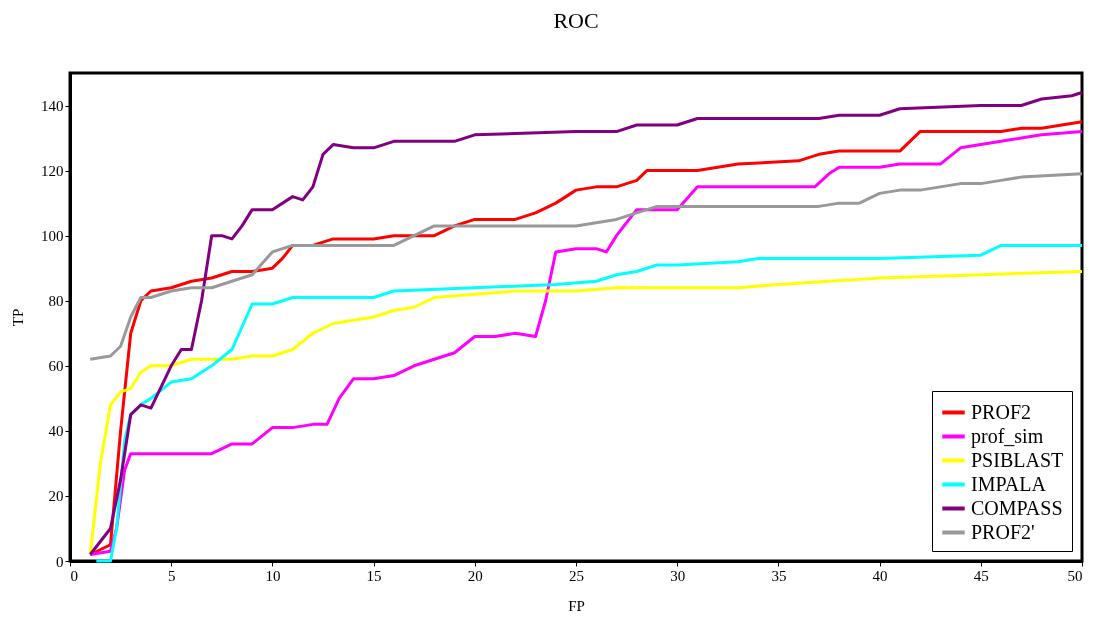 This screenshot has height=623, width=1099. Describe the element at coordinates (74, 575) in the screenshot. I see `x-tick-label: 0` at that location.